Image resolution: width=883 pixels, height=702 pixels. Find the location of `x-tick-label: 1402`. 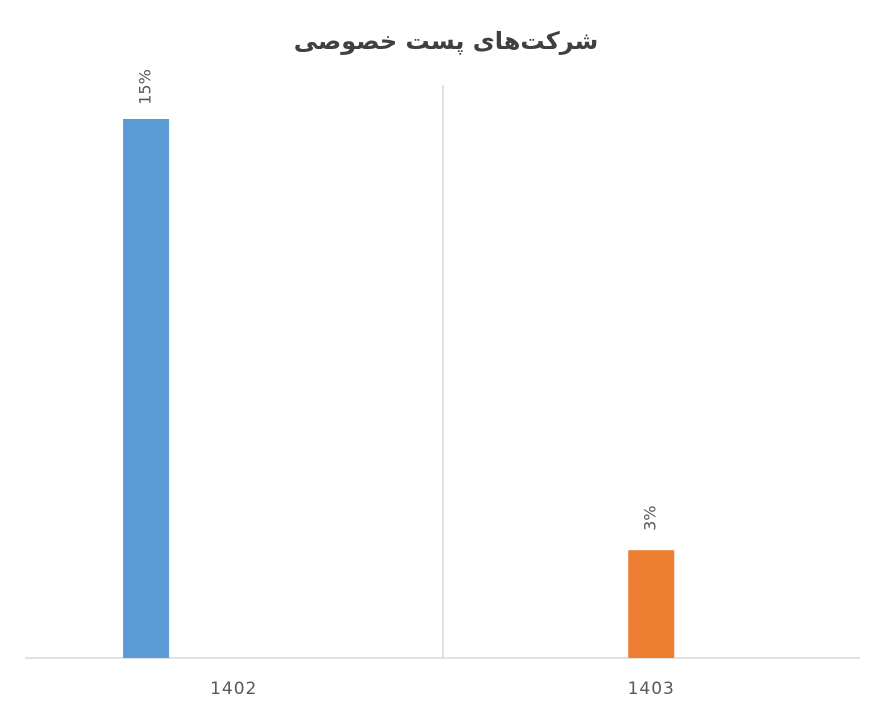

x-tick-label: 1402 is located at coordinates (233, 689).